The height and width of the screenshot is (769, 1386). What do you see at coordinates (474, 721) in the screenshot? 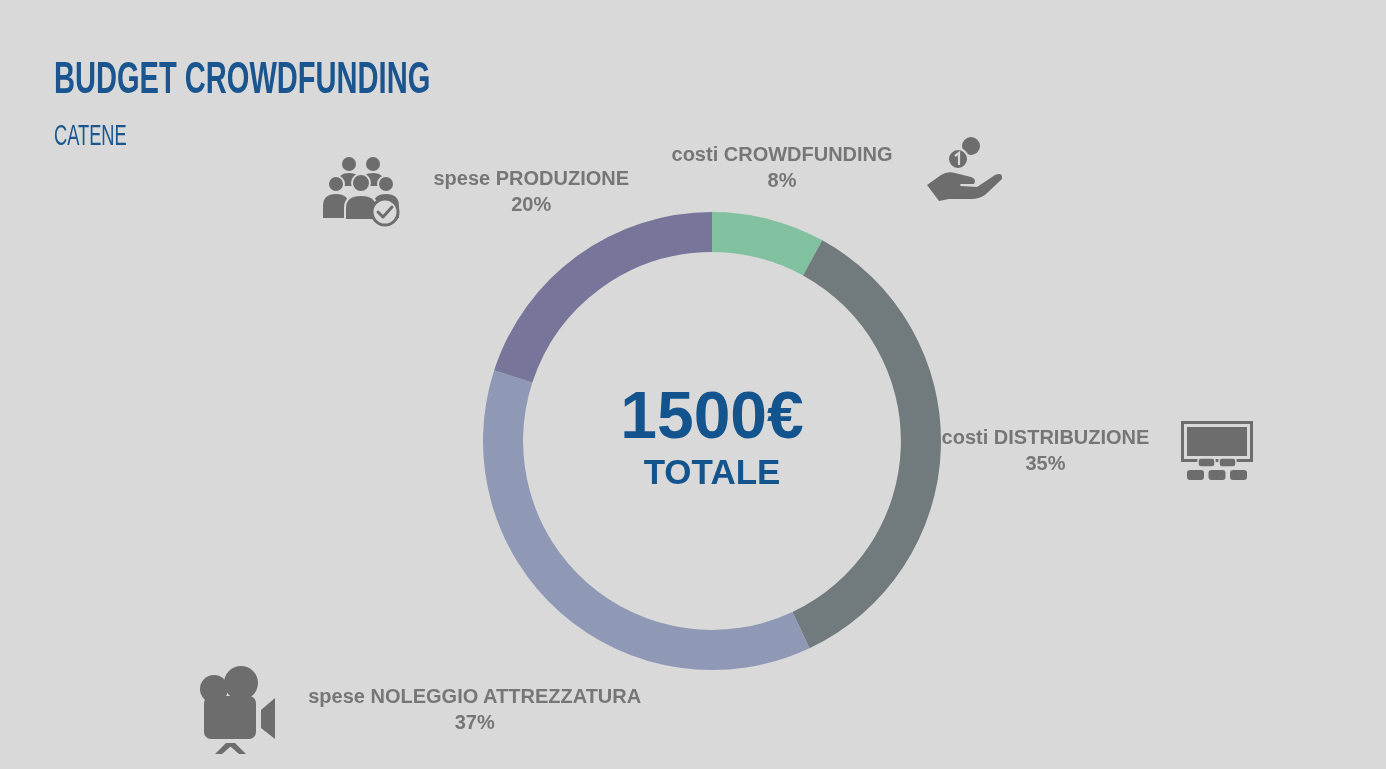
I see `data-label: 37%` at bounding box center [474, 721].